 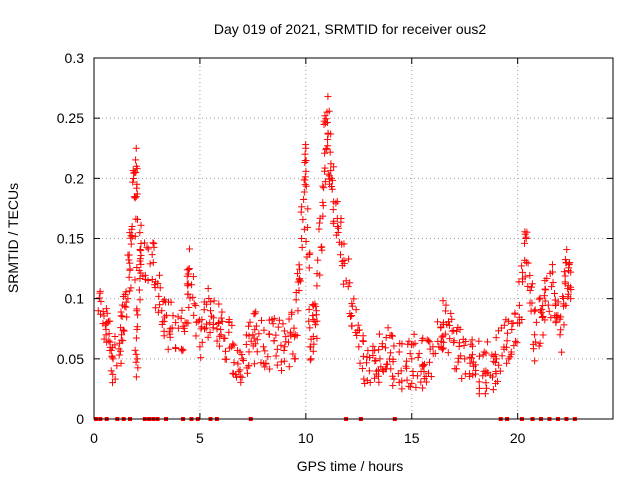 I want to click on y-tick-label: 0.3, so click(x=75, y=58).